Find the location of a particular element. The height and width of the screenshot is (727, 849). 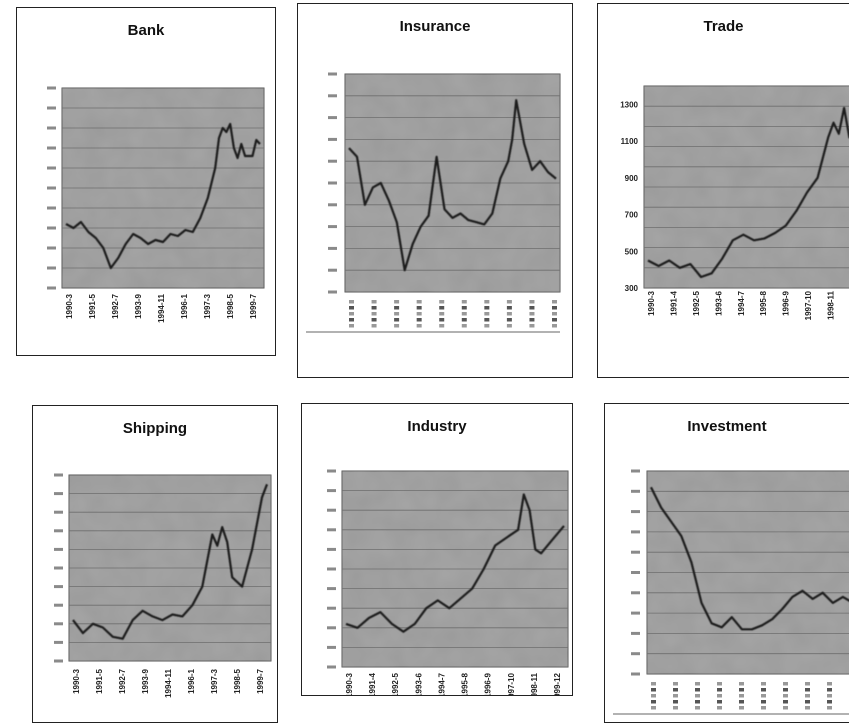

y-tick-label: 1100 is located at coordinates (630, 141).